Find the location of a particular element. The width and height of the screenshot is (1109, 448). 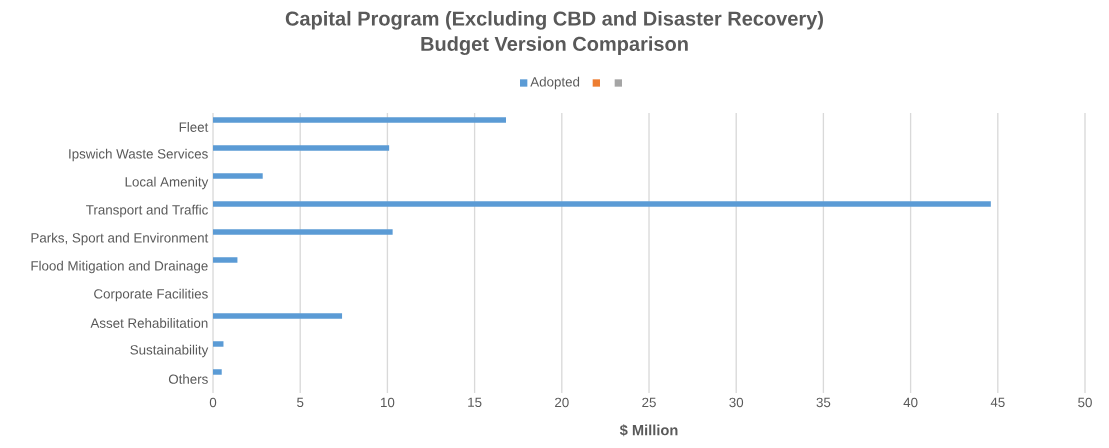

x-tick-label: 15 is located at coordinates (475, 402).